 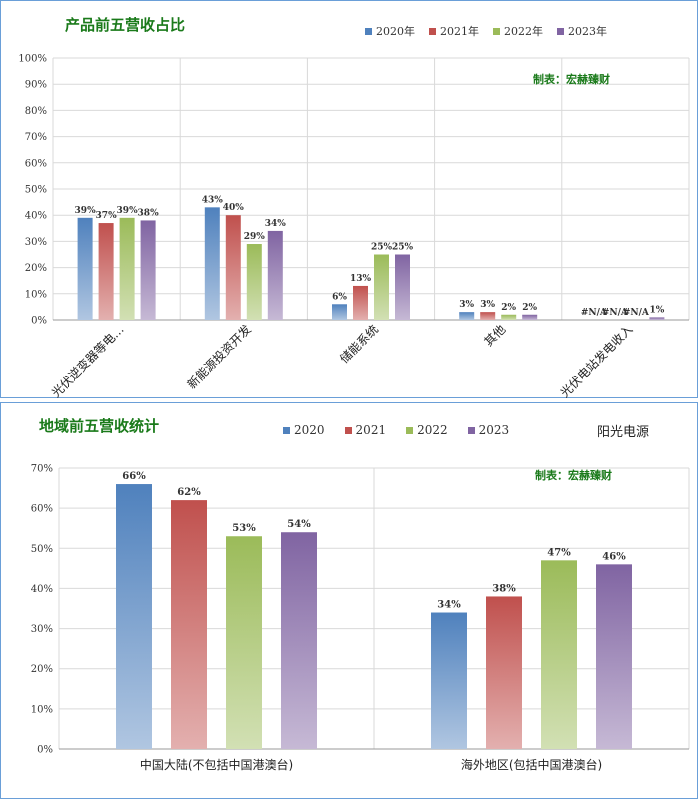 I want to click on legend-label: 2021, so click(x=371, y=430).